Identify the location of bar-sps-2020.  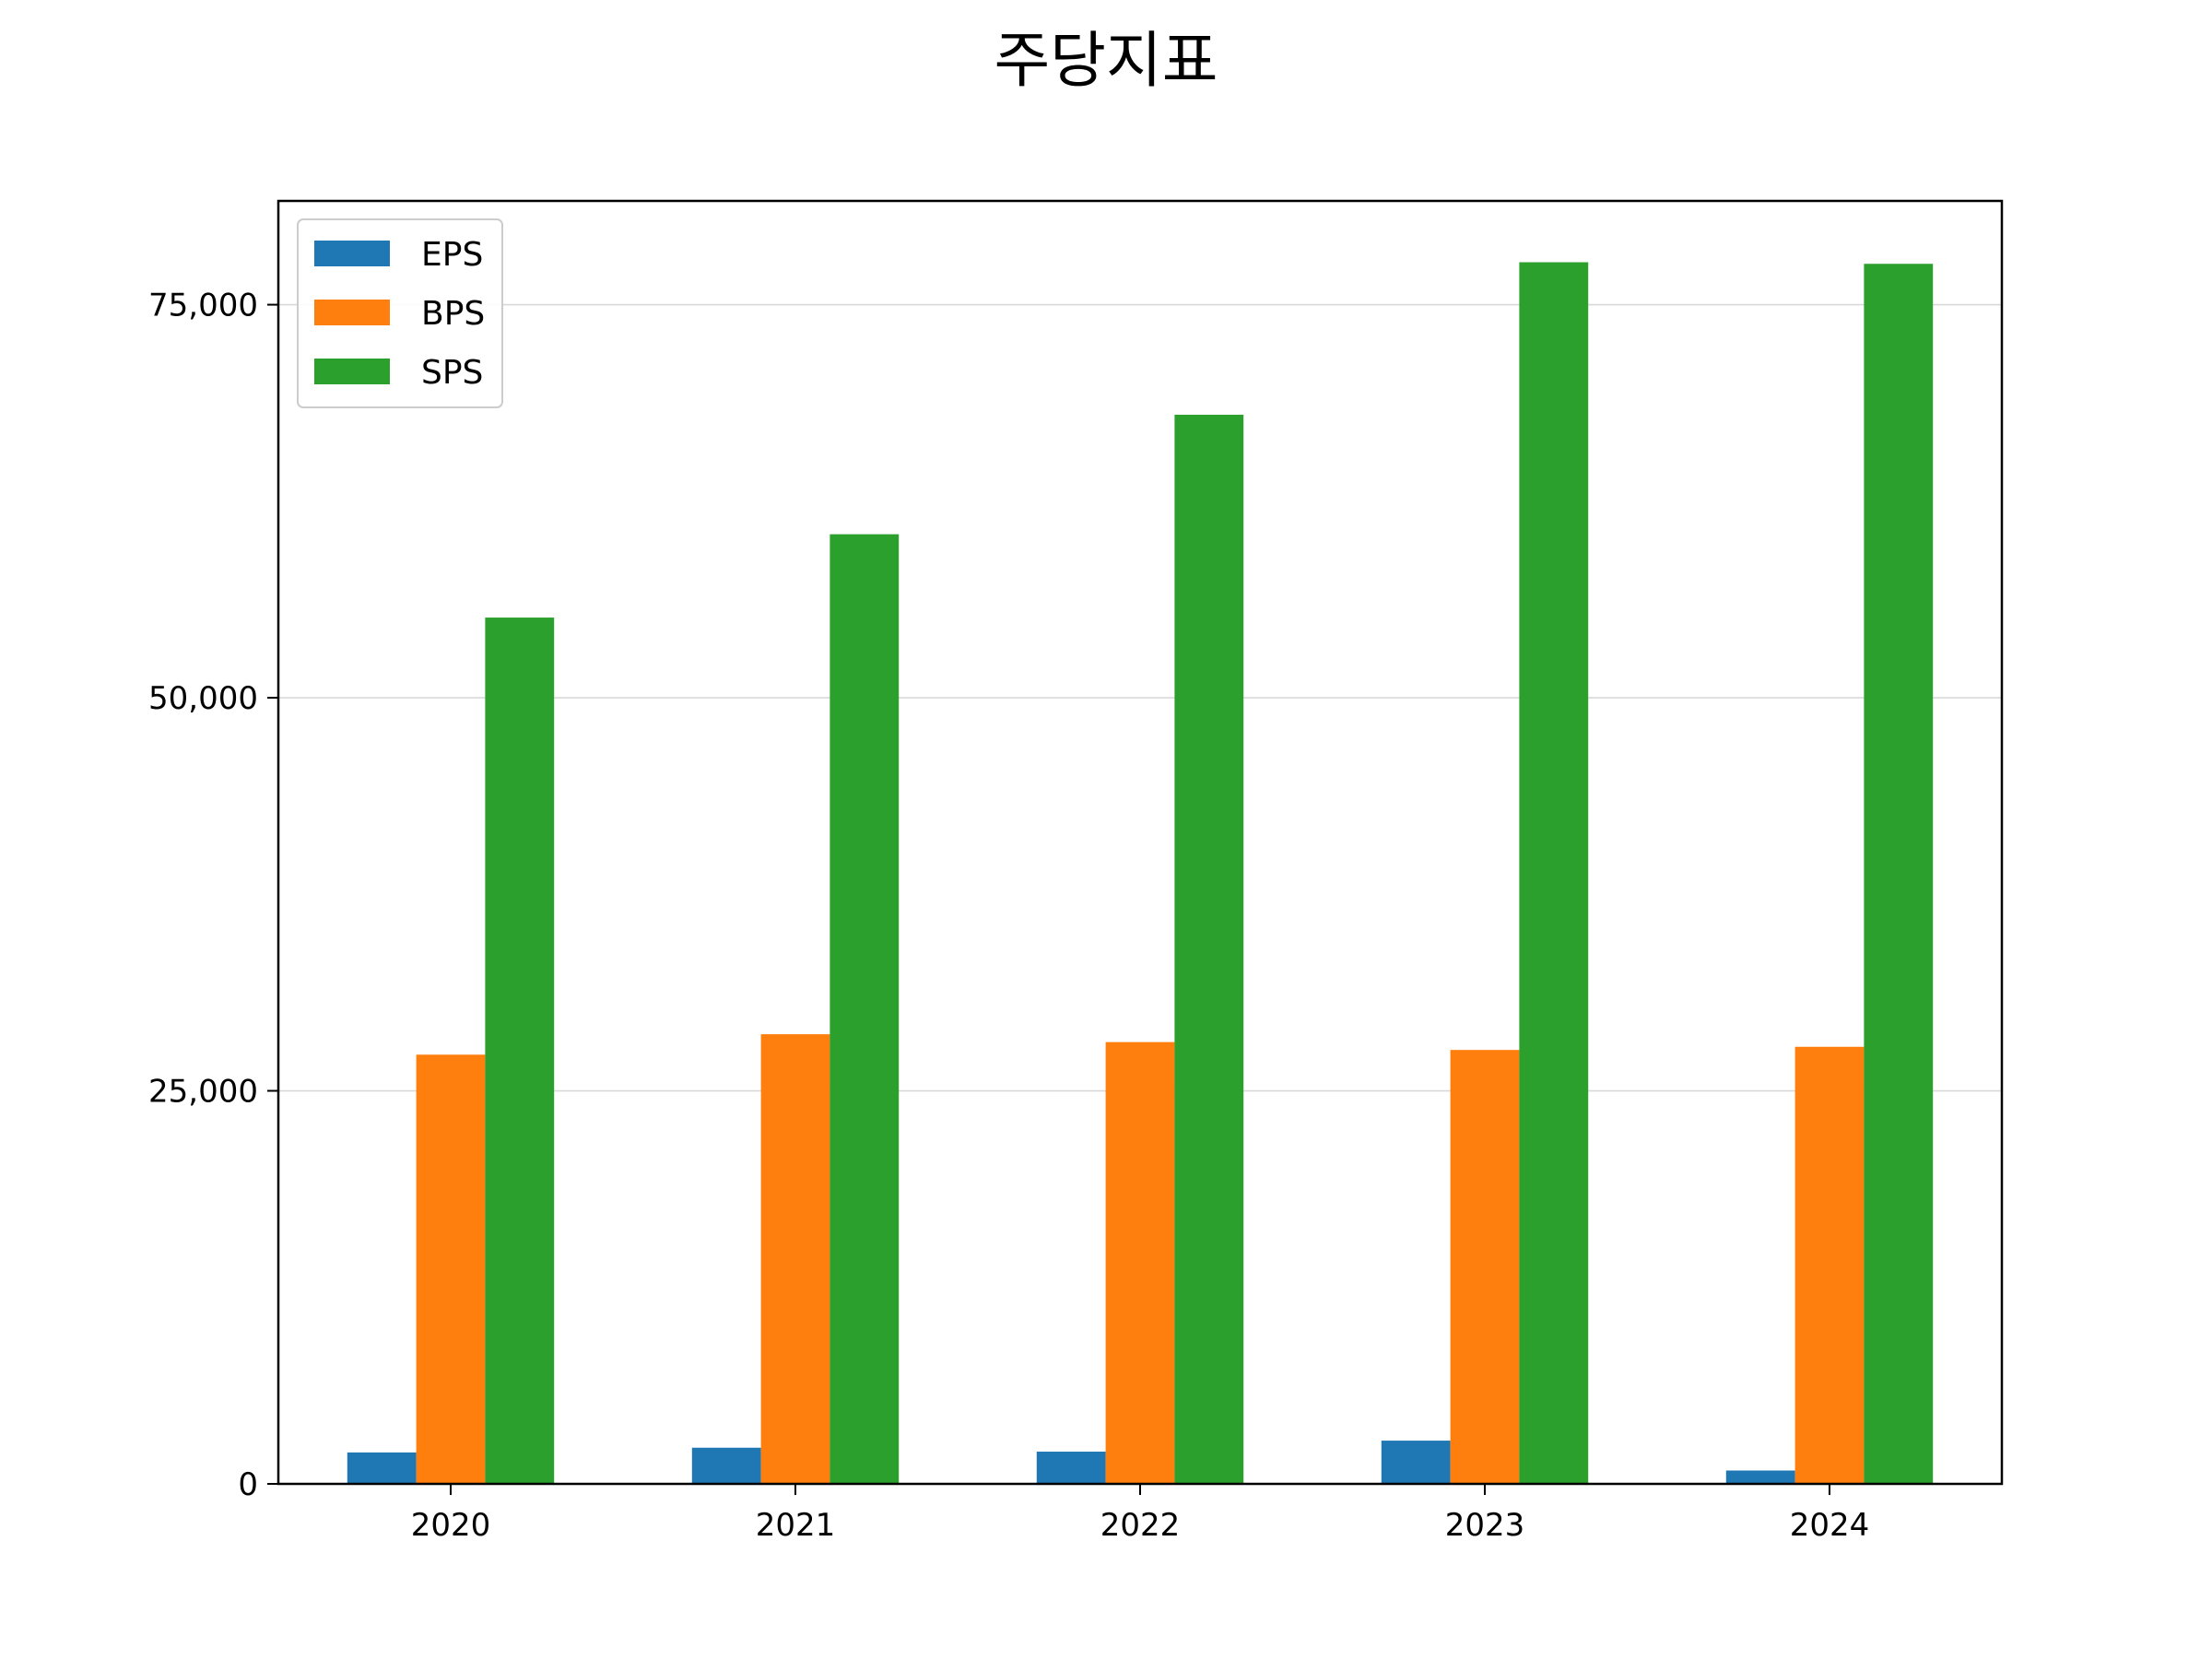
(520, 1051).